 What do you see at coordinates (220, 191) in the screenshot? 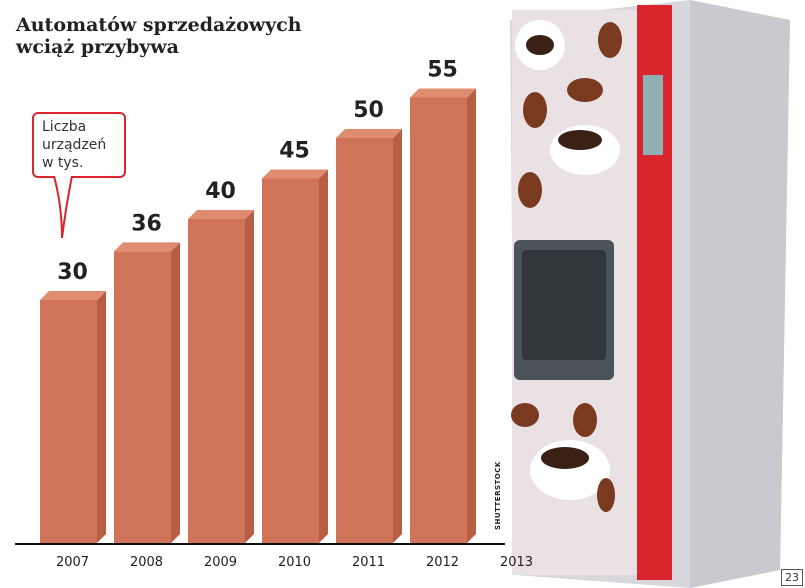
I see `value-label: 40` at bounding box center [220, 191].